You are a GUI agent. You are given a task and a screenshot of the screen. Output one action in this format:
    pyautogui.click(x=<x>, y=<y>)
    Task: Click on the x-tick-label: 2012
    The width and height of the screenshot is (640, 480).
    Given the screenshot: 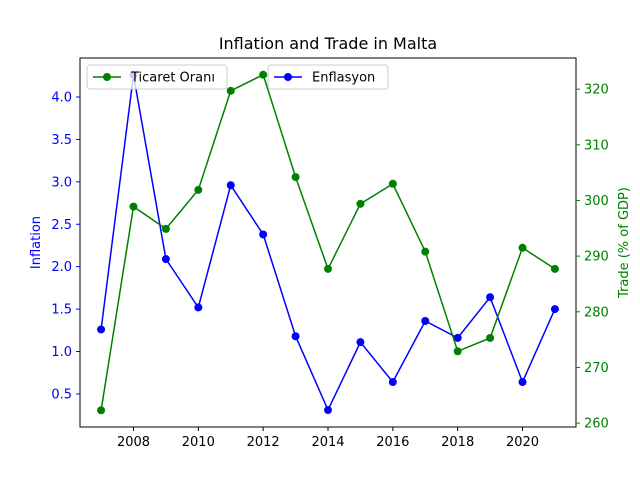 What is the action you would take?
    pyautogui.click(x=263, y=442)
    